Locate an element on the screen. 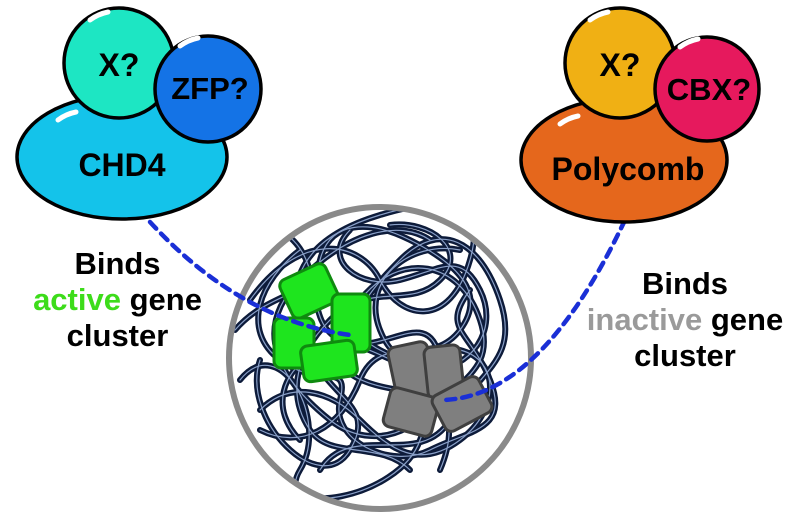 The width and height of the screenshot is (800, 521). inactive-highlight-word: inactive is located at coordinates (644, 319).